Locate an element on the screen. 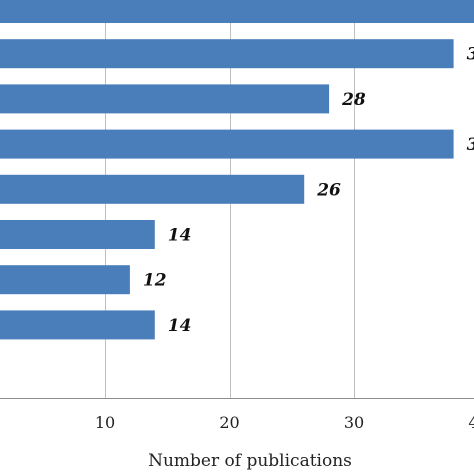  value-label-3: 38 is located at coordinates (470, 145).